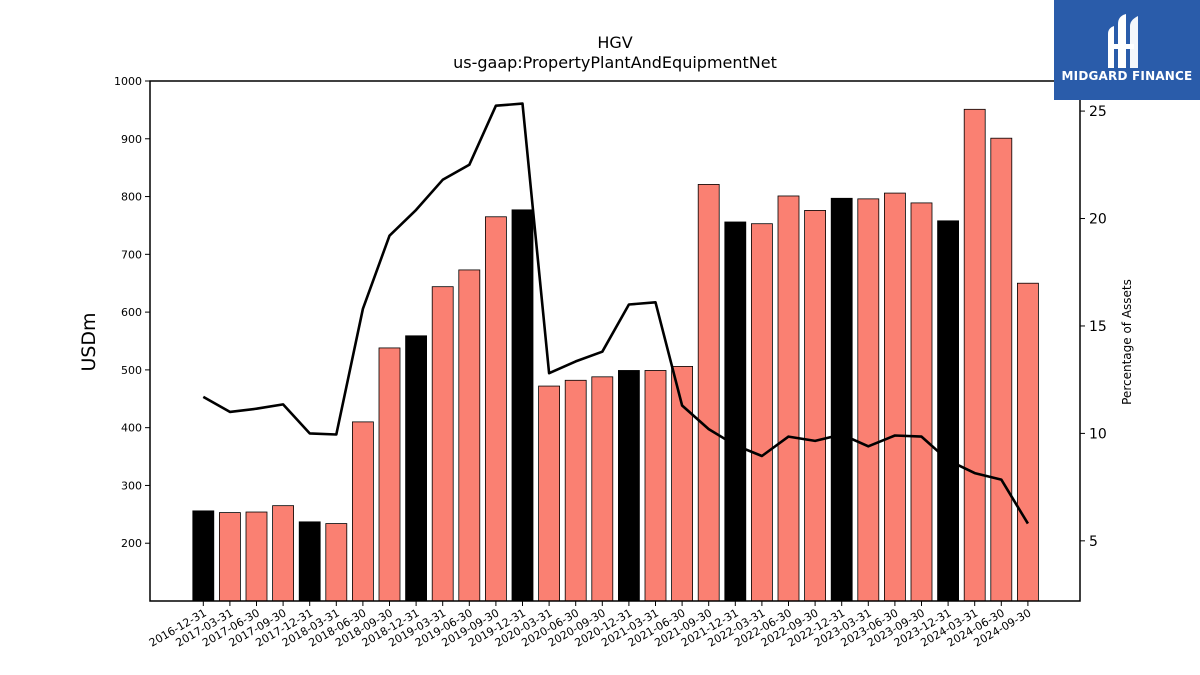 This screenshot has height=675, width=1200. What do you see at coordinates (1098, 327) in the screenshot?
I see `y2-tick-label: 15` at bounding box center [1098, 327].